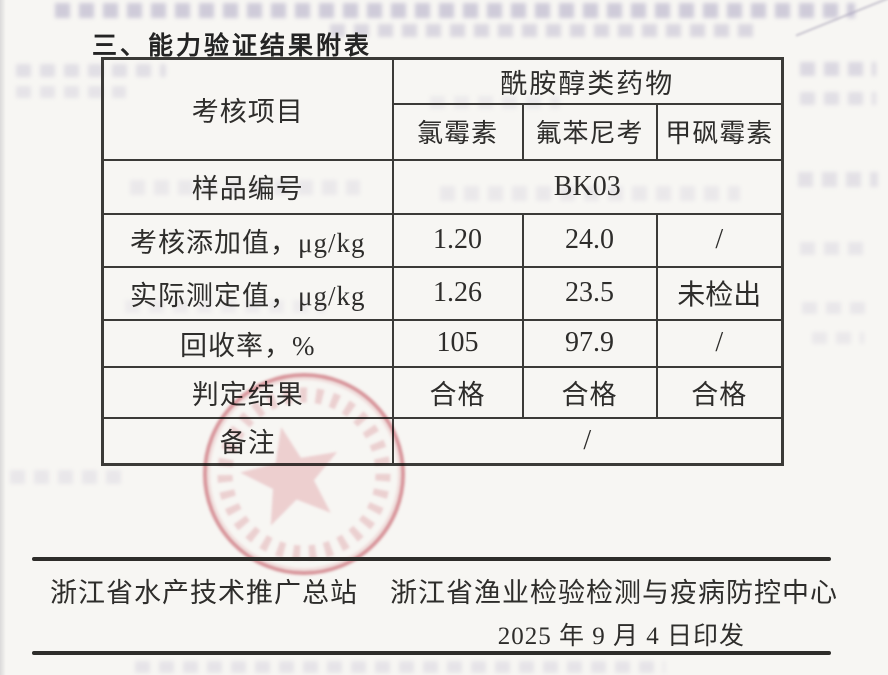 This screenshot has width=888, height=675. I want to click on header-drug-2: 氟苯尼考, so click(589, 131).